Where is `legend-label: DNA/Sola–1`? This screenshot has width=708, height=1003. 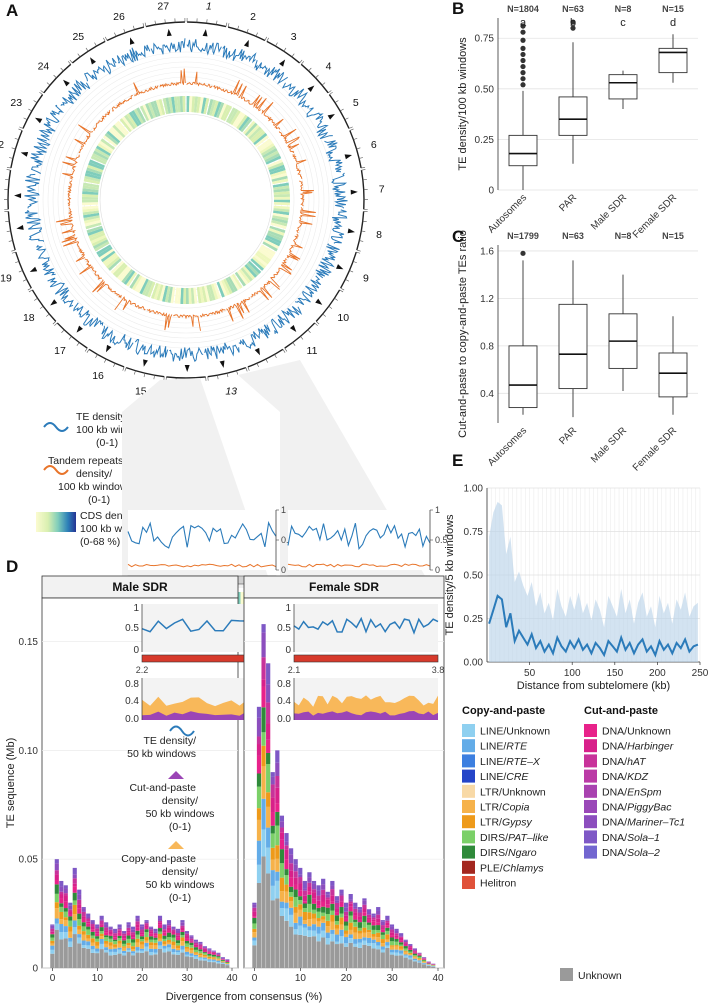
legend-label: DNA/Sola–1 is located at coordinates (631, 838).